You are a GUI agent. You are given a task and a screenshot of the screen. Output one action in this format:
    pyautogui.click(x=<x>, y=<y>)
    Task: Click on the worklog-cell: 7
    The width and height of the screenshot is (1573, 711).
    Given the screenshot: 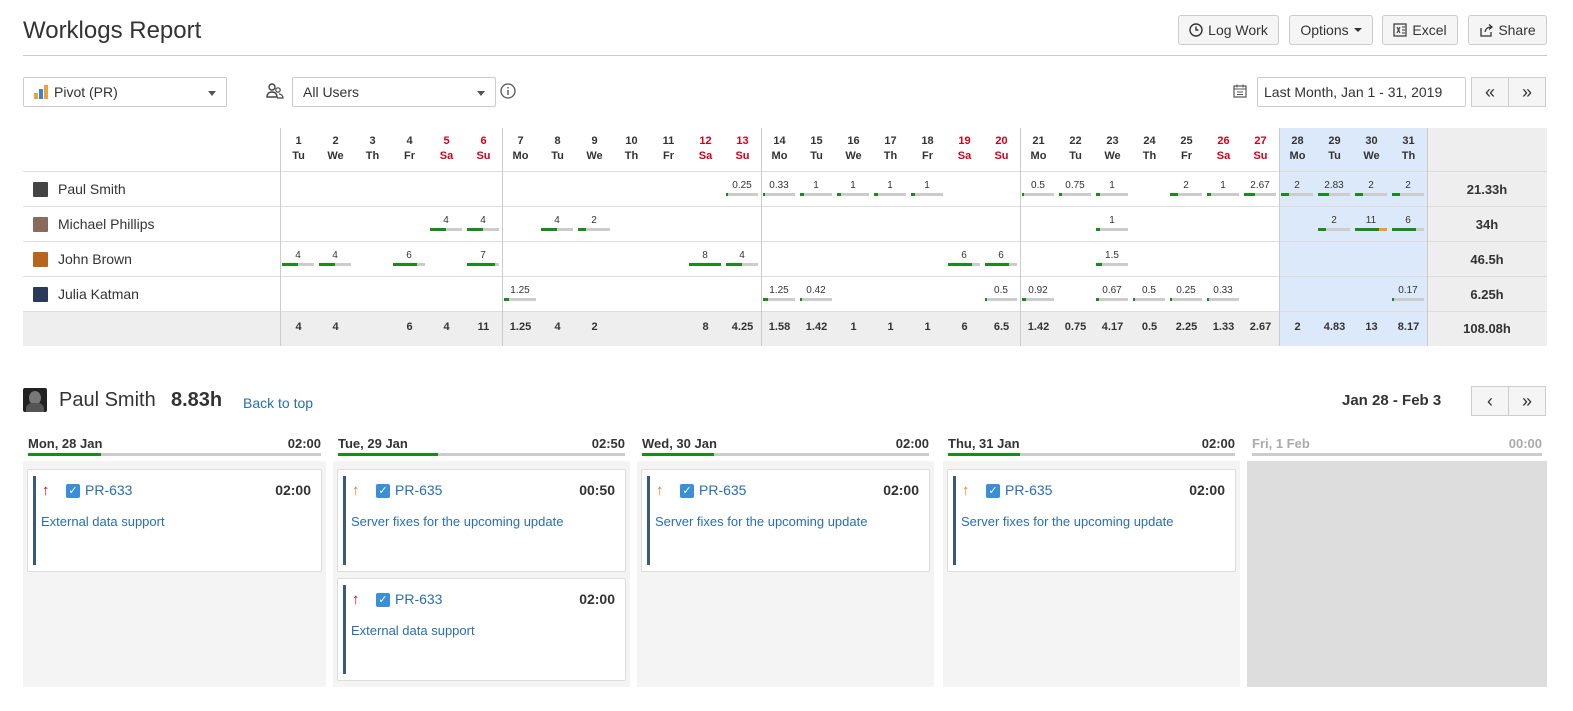 What is the action you would take?
    pyautogui.click(x=483, y=255)
    